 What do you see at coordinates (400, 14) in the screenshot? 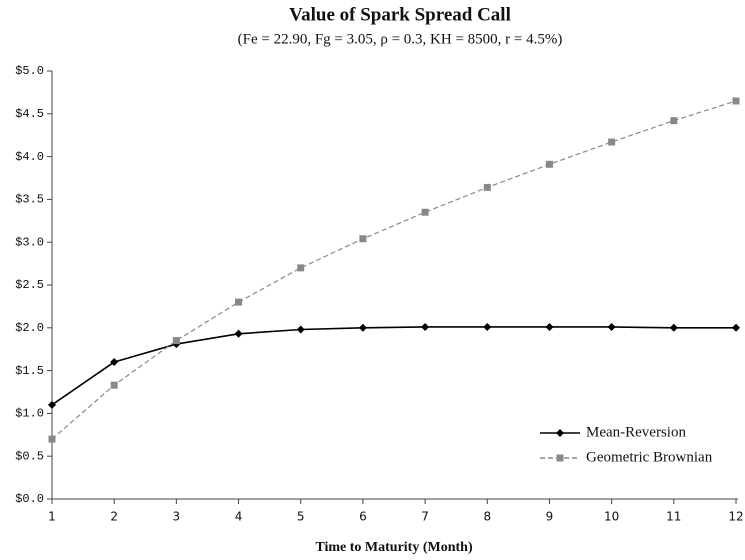
I see `chart-title: Value of Spark Spread Call` at bounding box center [400, 14].